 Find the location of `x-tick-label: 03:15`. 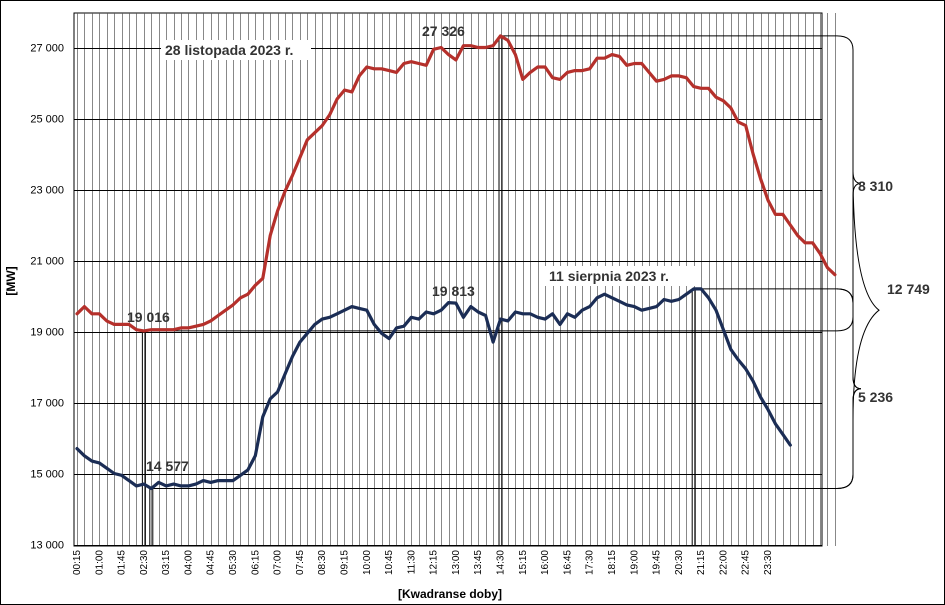

x-tick-label: 03:15 is located at coordinates (166, 562).